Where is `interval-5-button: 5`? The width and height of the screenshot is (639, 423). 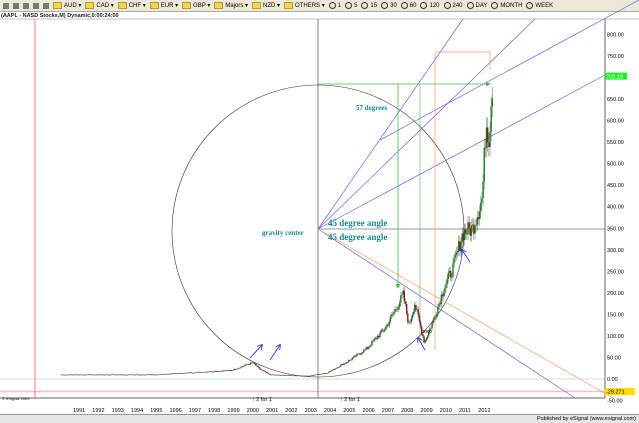 interval-5-button: 5 is located at coordinates (351, 5).